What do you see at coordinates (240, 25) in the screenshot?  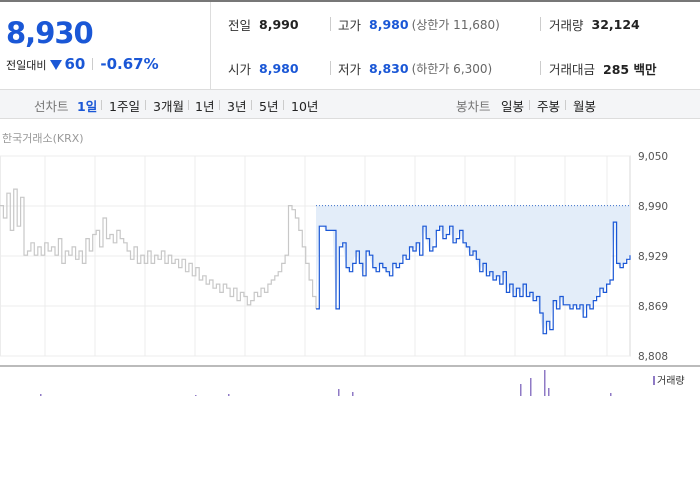 I see `prev-close-label: 전일` at bounding box center [240, 25].